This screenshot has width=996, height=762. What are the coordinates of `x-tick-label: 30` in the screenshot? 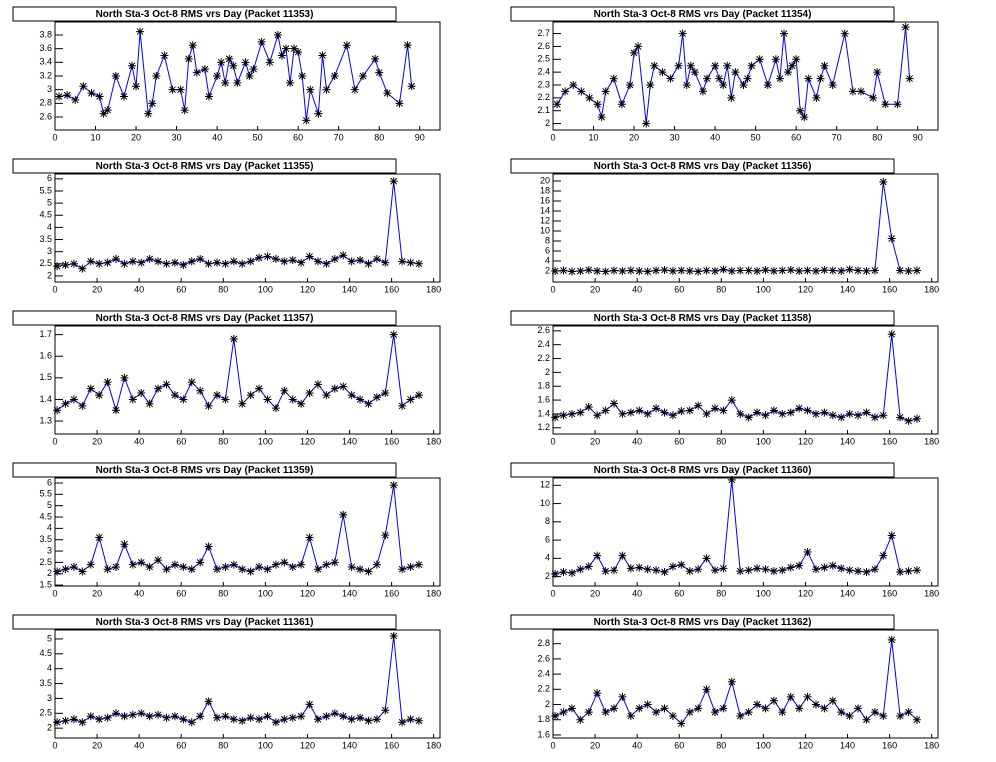 It's located at (675, 137).